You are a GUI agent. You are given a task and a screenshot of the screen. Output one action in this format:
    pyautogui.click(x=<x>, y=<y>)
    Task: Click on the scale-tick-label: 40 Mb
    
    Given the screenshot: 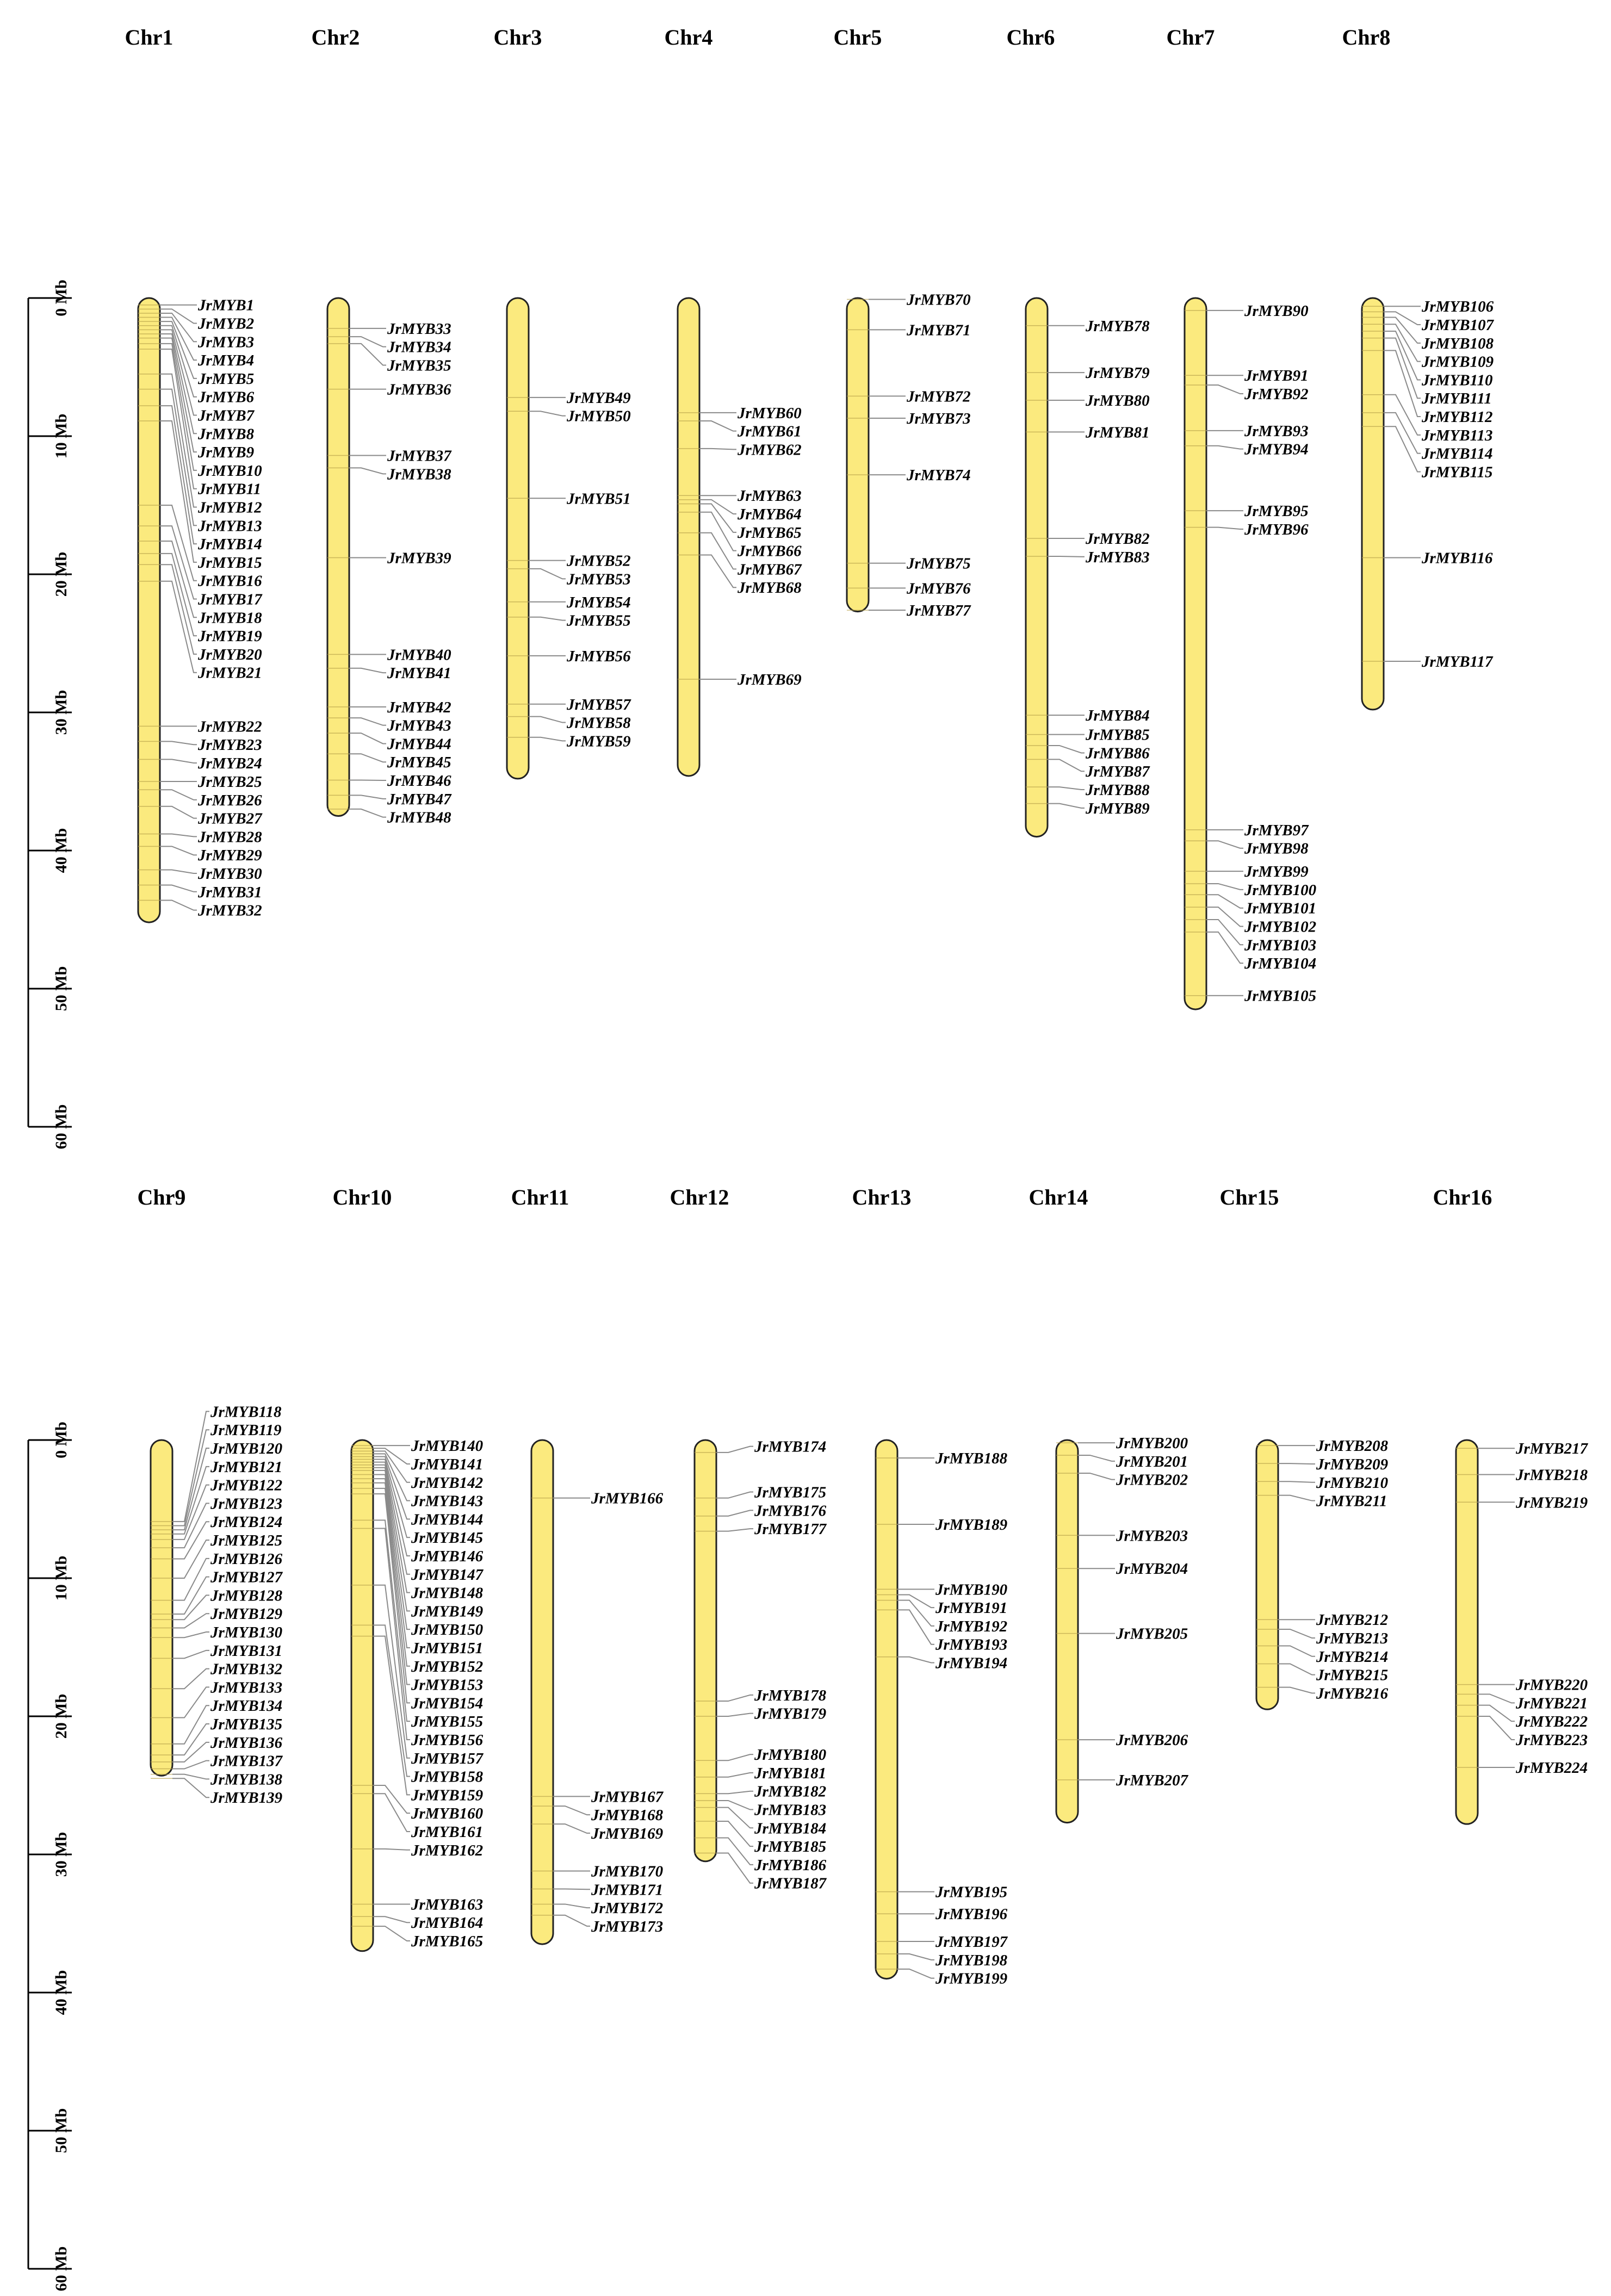 What is the action you would take?
    pyautogui.click(x=61, y=1992)
    